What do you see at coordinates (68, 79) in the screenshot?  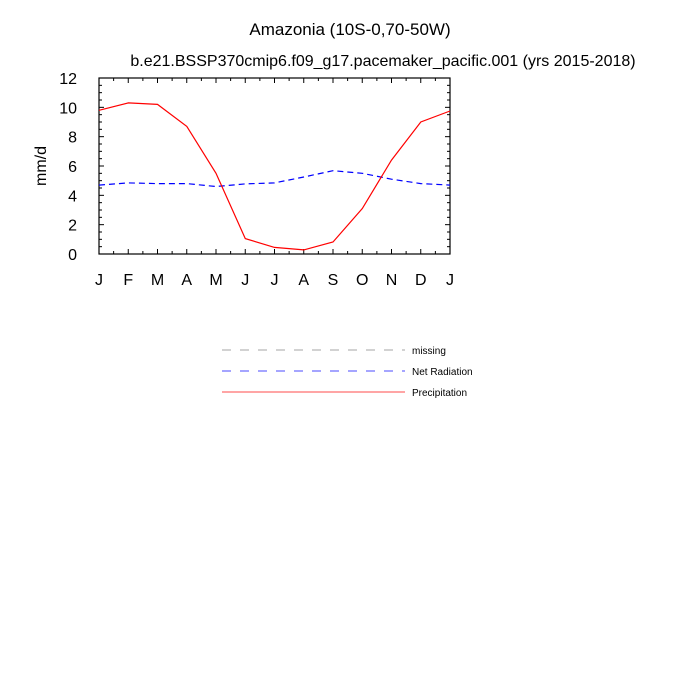 I see `y-tick-label: 12` at bounding box center [68, 79].